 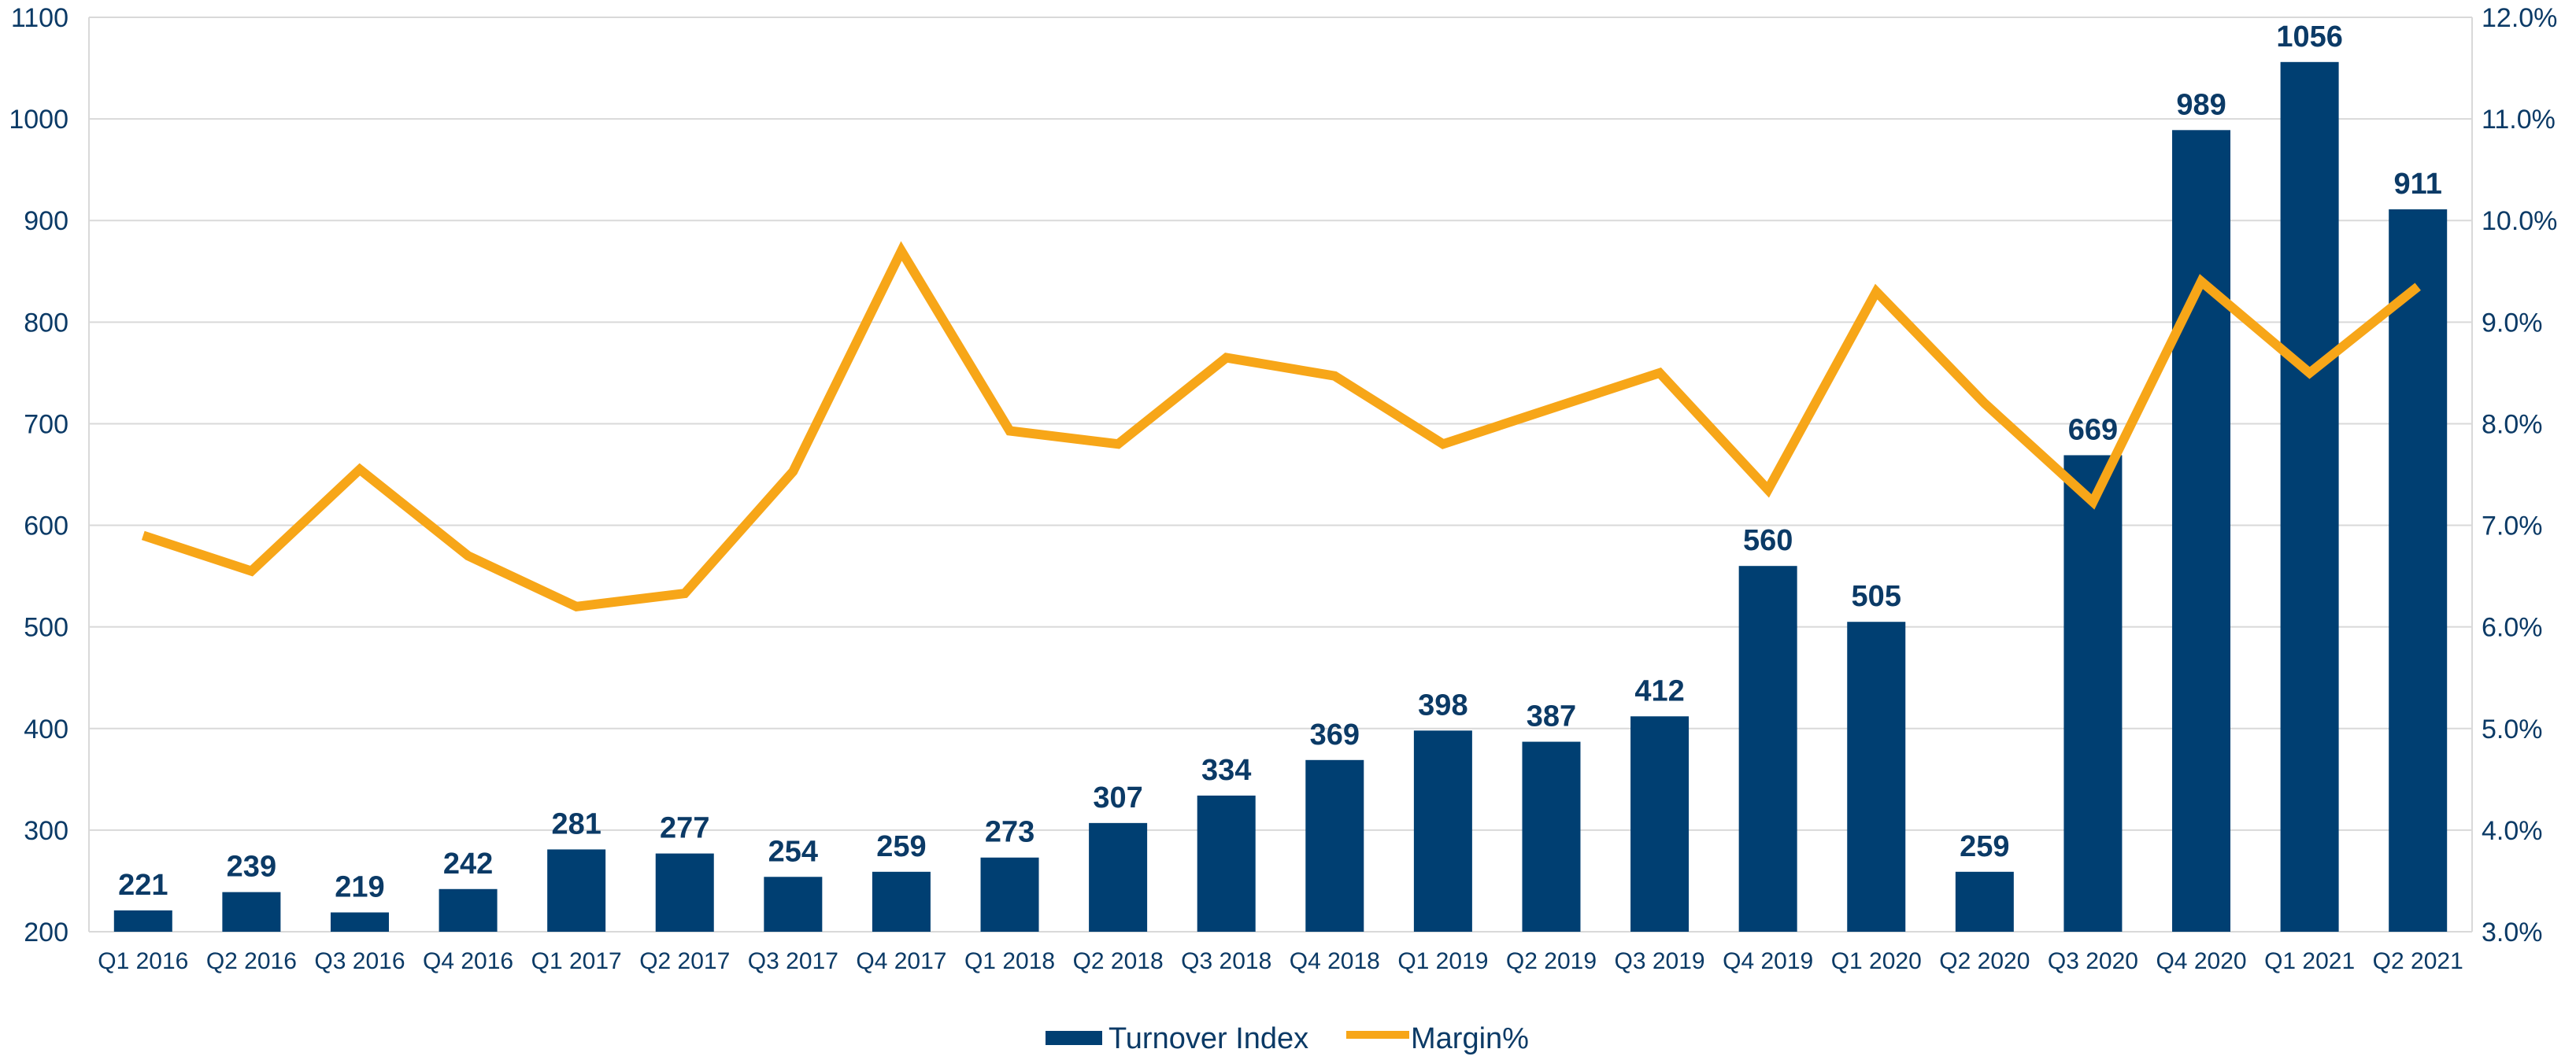 What do you see at coordinates (2093, 430) in the screenshot?
I see `bar-data-label: 669` at bounding box center [2093, 430].